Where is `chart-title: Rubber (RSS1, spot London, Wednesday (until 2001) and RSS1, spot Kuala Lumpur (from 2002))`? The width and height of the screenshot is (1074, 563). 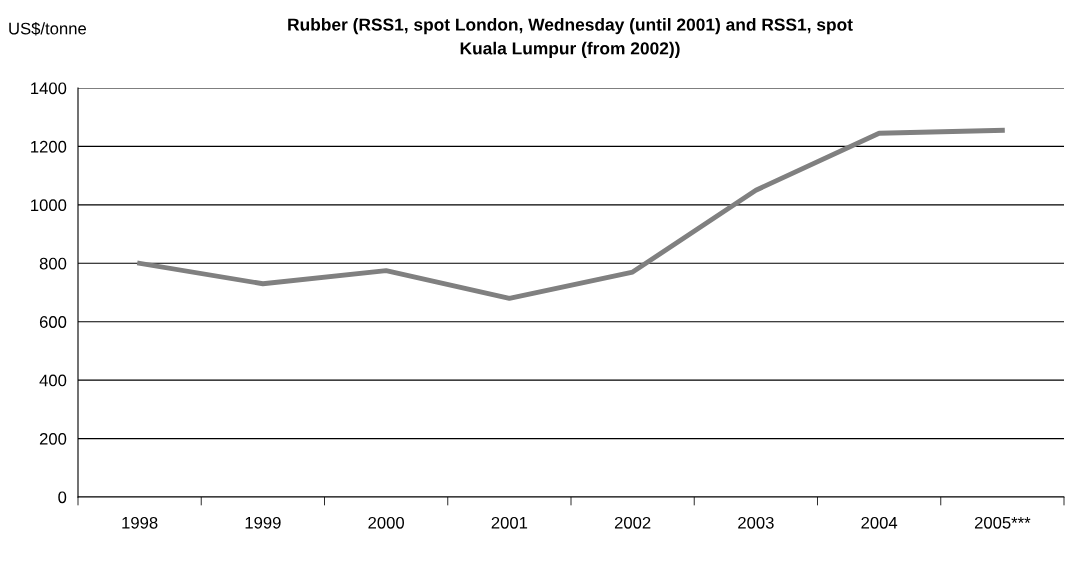 chart-title: Rubber (RSS1, spot London, Wednesday (until 2001) and RSS1, spot Kuala Lumpur (from 2002)) is located at coordinates (570, 38).